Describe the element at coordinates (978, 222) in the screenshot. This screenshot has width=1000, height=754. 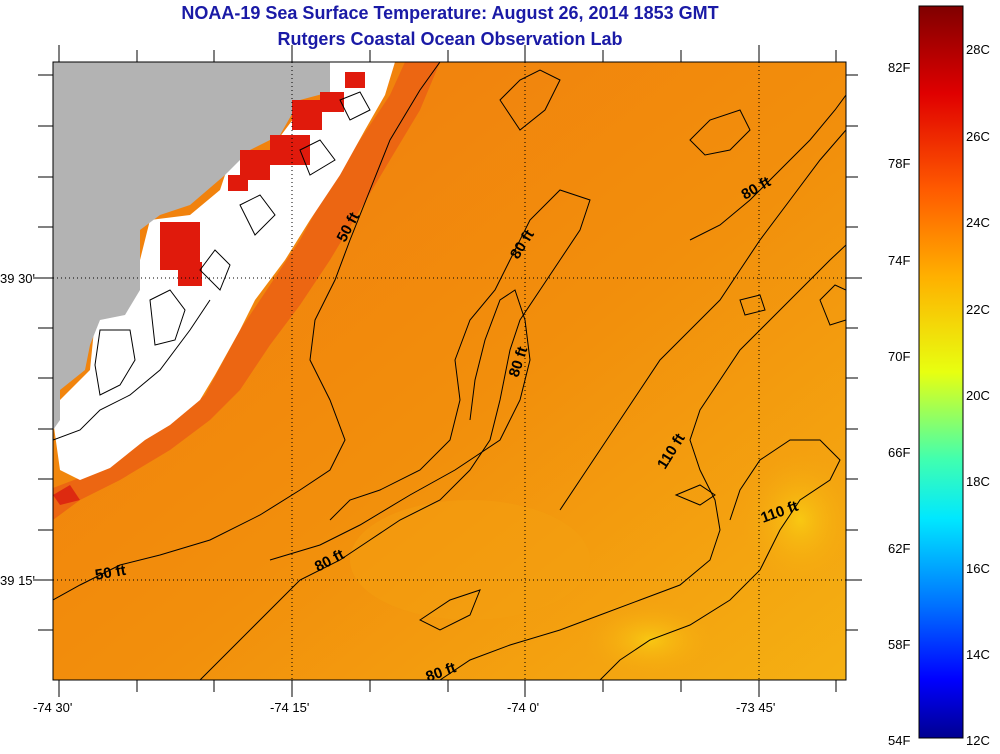
I see `colorbar-label-c: 24C` at that location.